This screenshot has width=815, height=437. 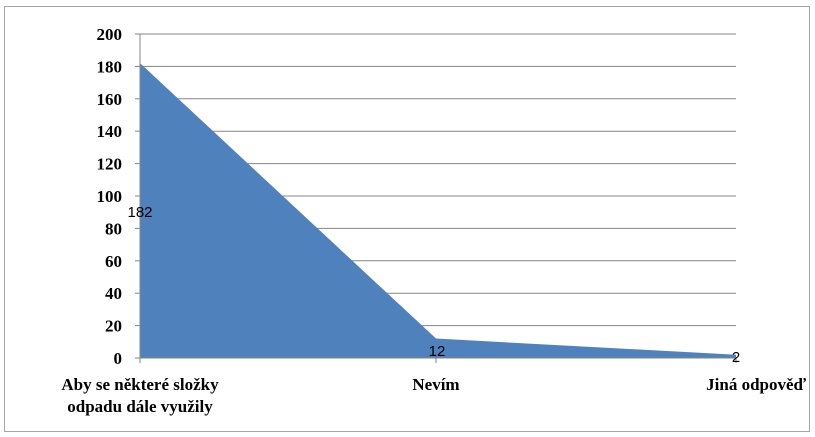 What do you see at coordinates (113, 326) in the screenshot?
I see `y-tick-label: 20` at bounding box center [113, 326].